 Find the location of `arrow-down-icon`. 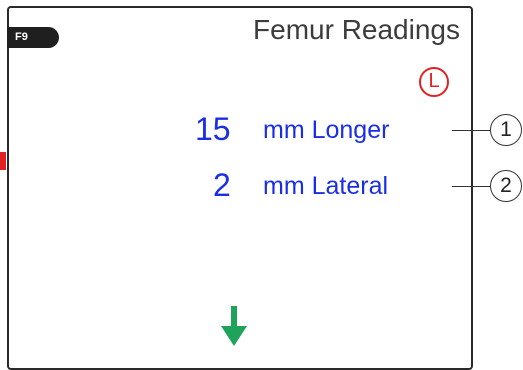

arrow-down-icon is located at coordinates (234, 327).